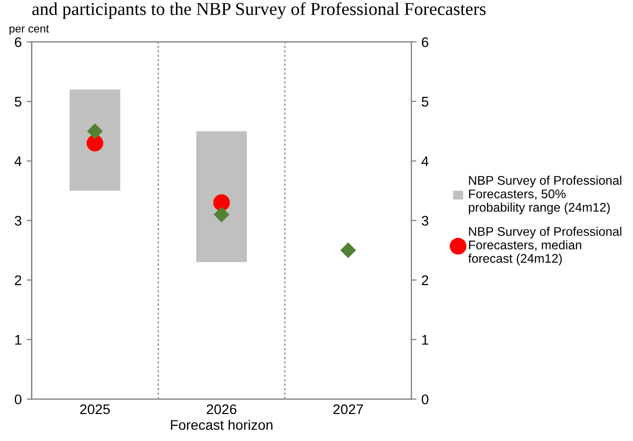  What do you see at coordinates (18, 42) in the screenshot?
I see `y-tick-label: 6` at bounding box center [18, 42].